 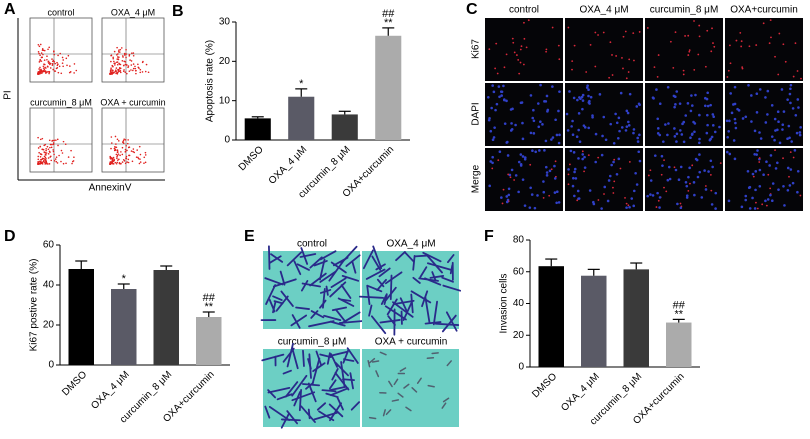 What do you see at coordinates (49, 285) in the screenshot?
I see `y-tick-label: 40` at bounding box center [49, 285].